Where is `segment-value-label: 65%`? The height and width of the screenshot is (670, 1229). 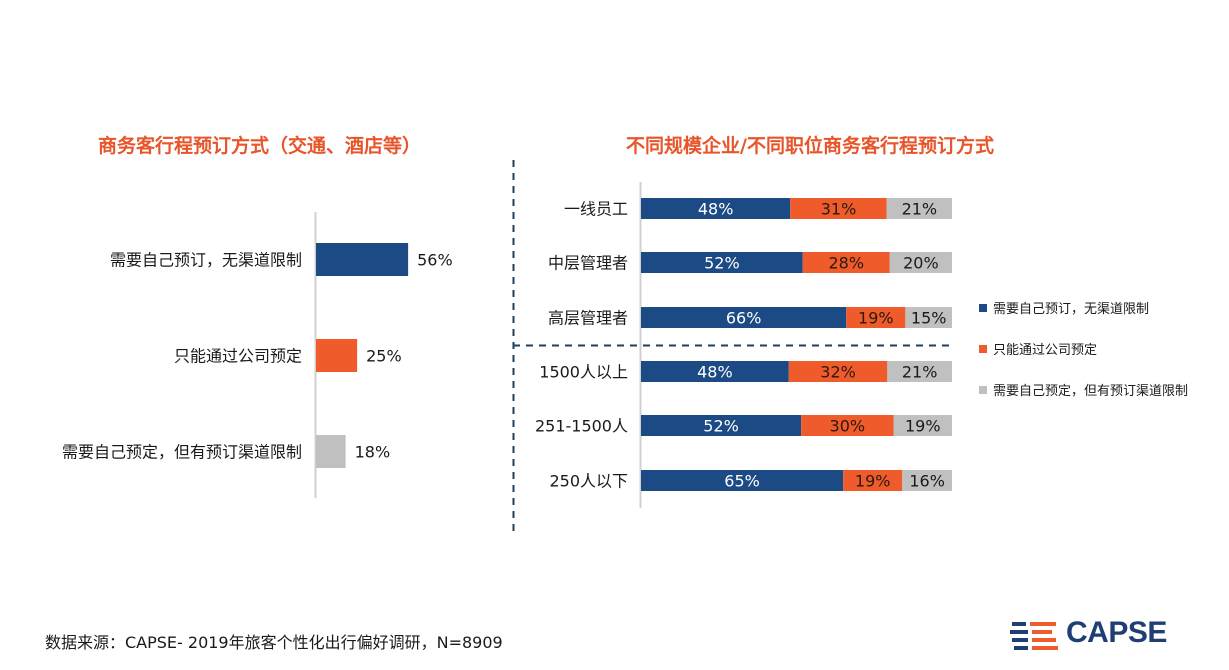
segment-value-label: 65% is located at coordinates (742, 481).